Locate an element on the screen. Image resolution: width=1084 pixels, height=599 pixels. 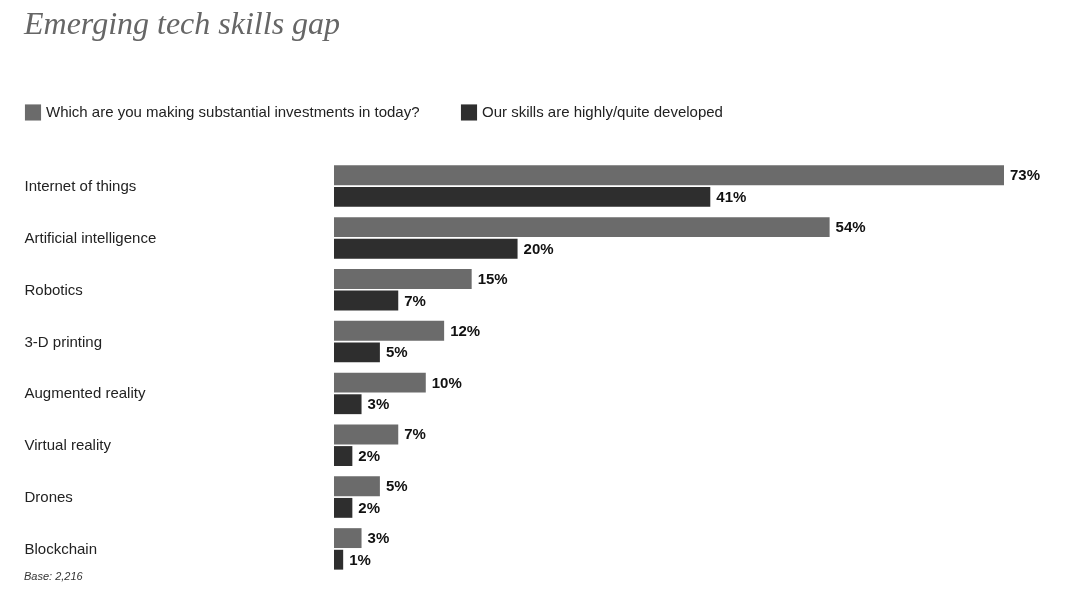
y-tick-label: Artificial intelligence is located at coordinates (90, 237).